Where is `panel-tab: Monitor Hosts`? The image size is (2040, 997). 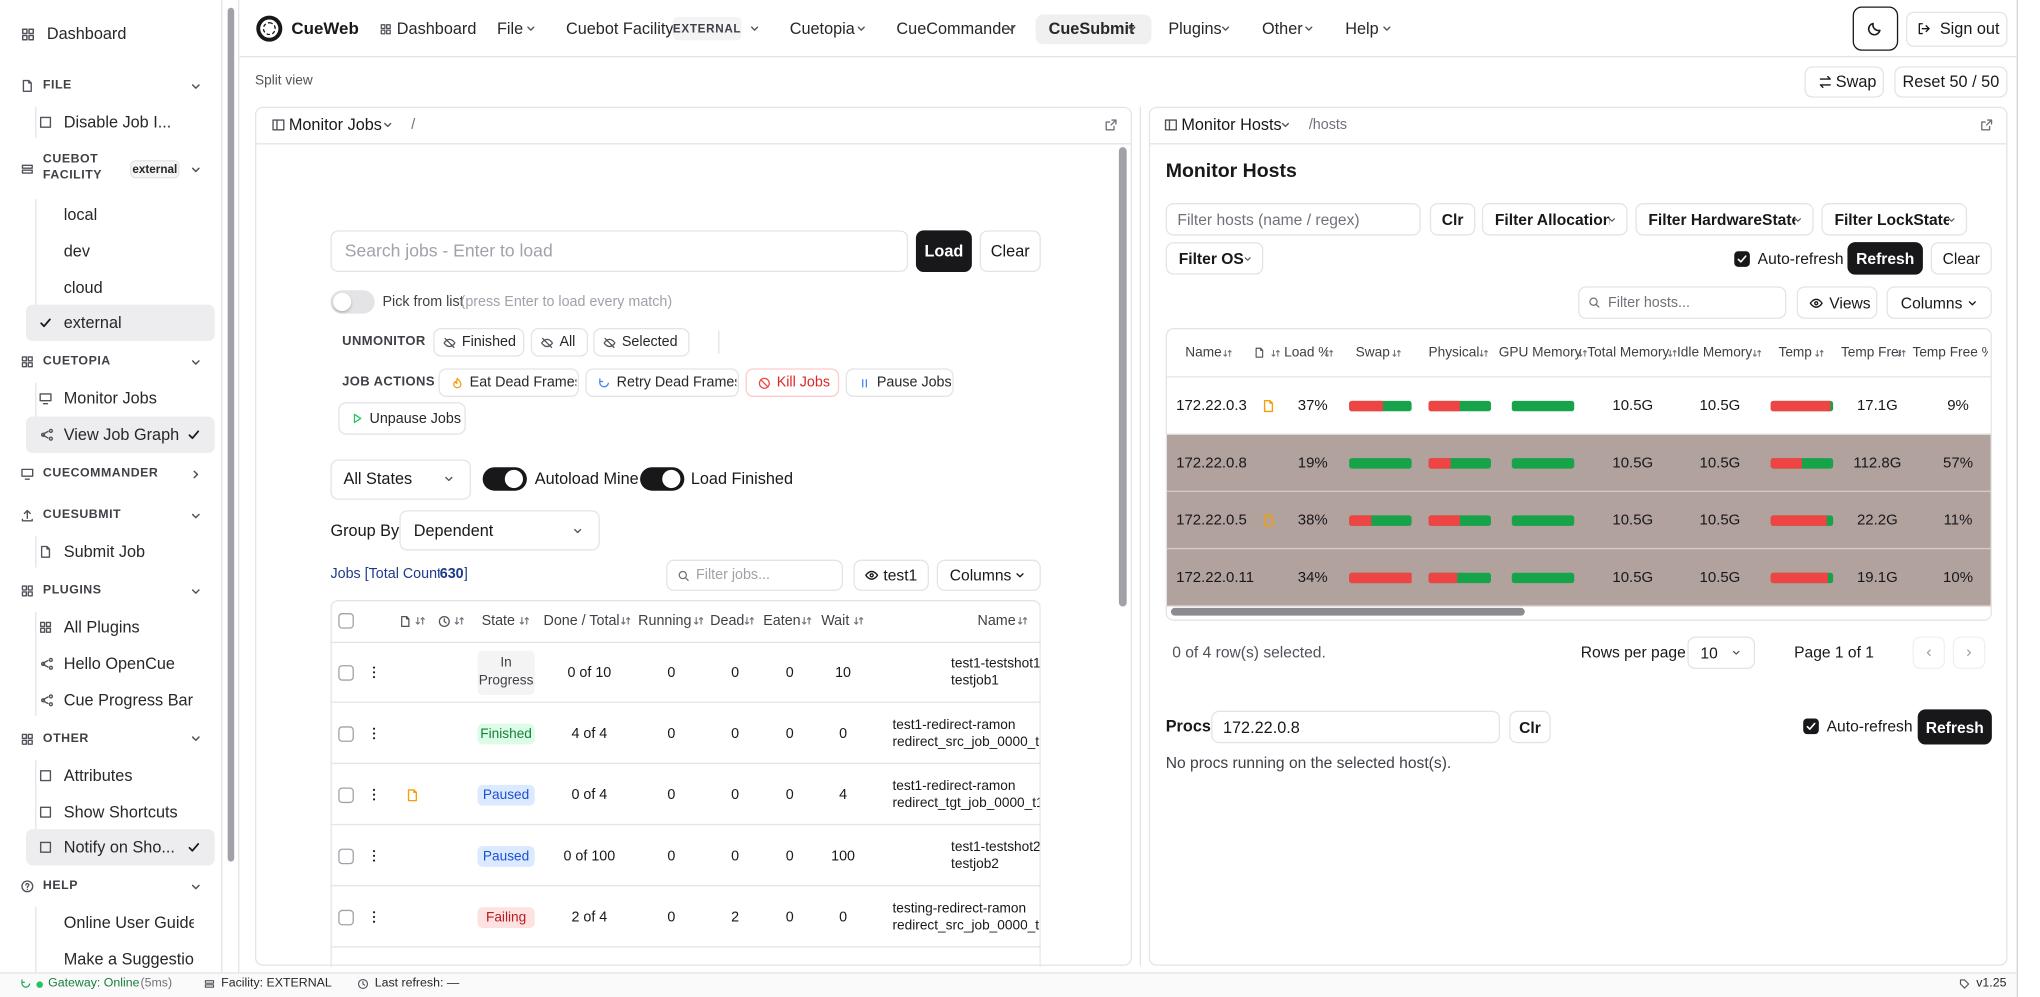 panel-tab: Monitor Hosts is located at coordinates (1231, 125).